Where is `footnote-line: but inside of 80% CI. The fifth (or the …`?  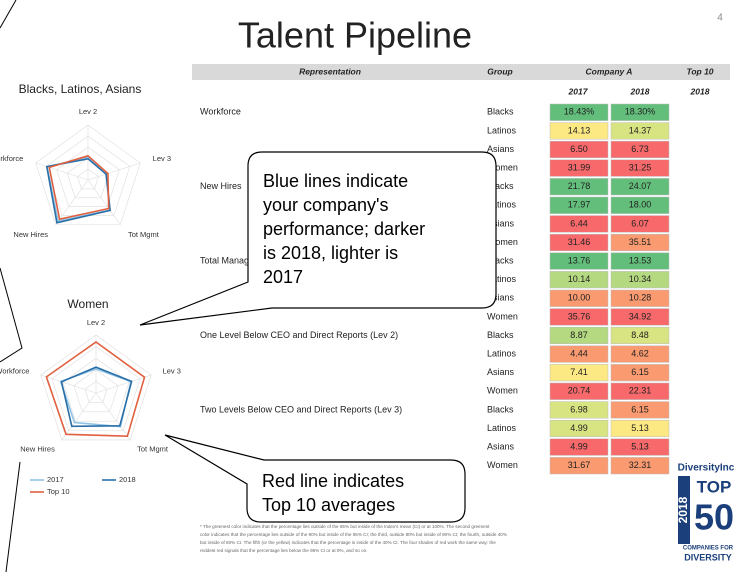 footnote-line: but inside of 80% CI. The fifth (or the … is located at coordinates (348, 542).